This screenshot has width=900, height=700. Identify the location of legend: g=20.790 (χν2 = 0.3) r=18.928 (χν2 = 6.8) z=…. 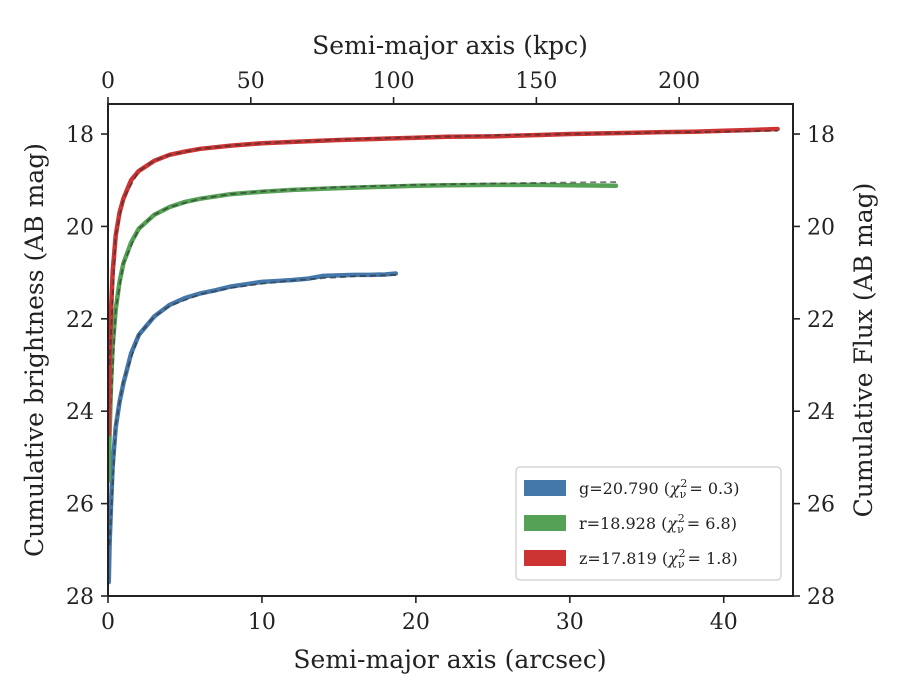
(648, 523).